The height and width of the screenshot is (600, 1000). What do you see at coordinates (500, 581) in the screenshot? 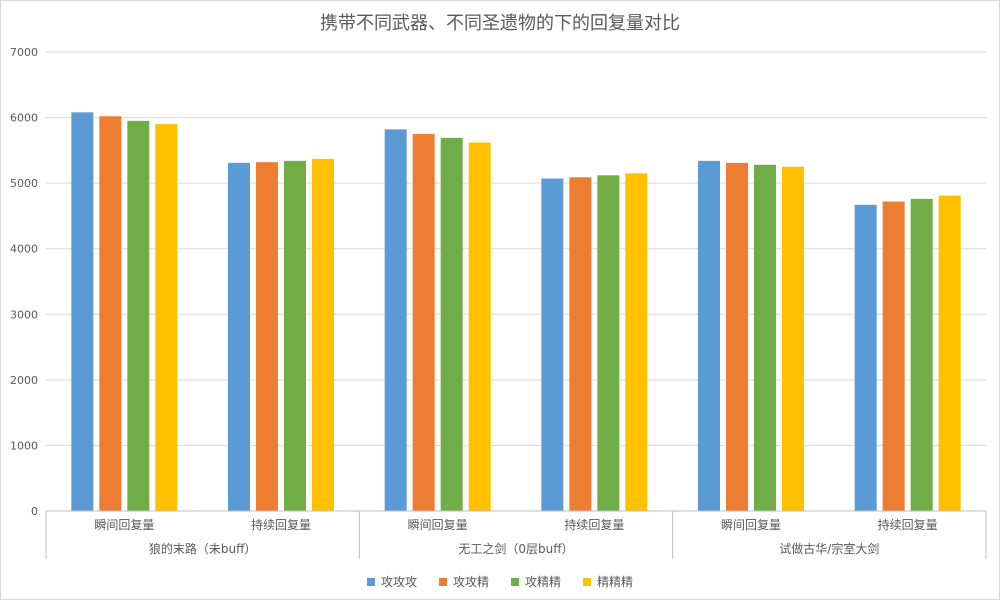
I see `legend: 攻攻攻 攻攻精 攻精精 精精精` at bounding box center [500, 581].